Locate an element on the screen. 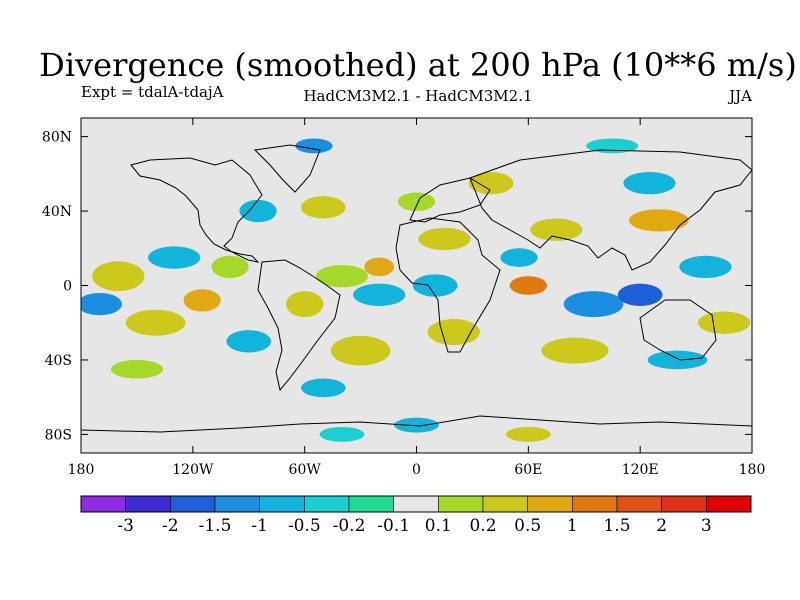 The width and height of the screenshot is (800, 600). season-label: JJA is located at coordinates (739, 96).